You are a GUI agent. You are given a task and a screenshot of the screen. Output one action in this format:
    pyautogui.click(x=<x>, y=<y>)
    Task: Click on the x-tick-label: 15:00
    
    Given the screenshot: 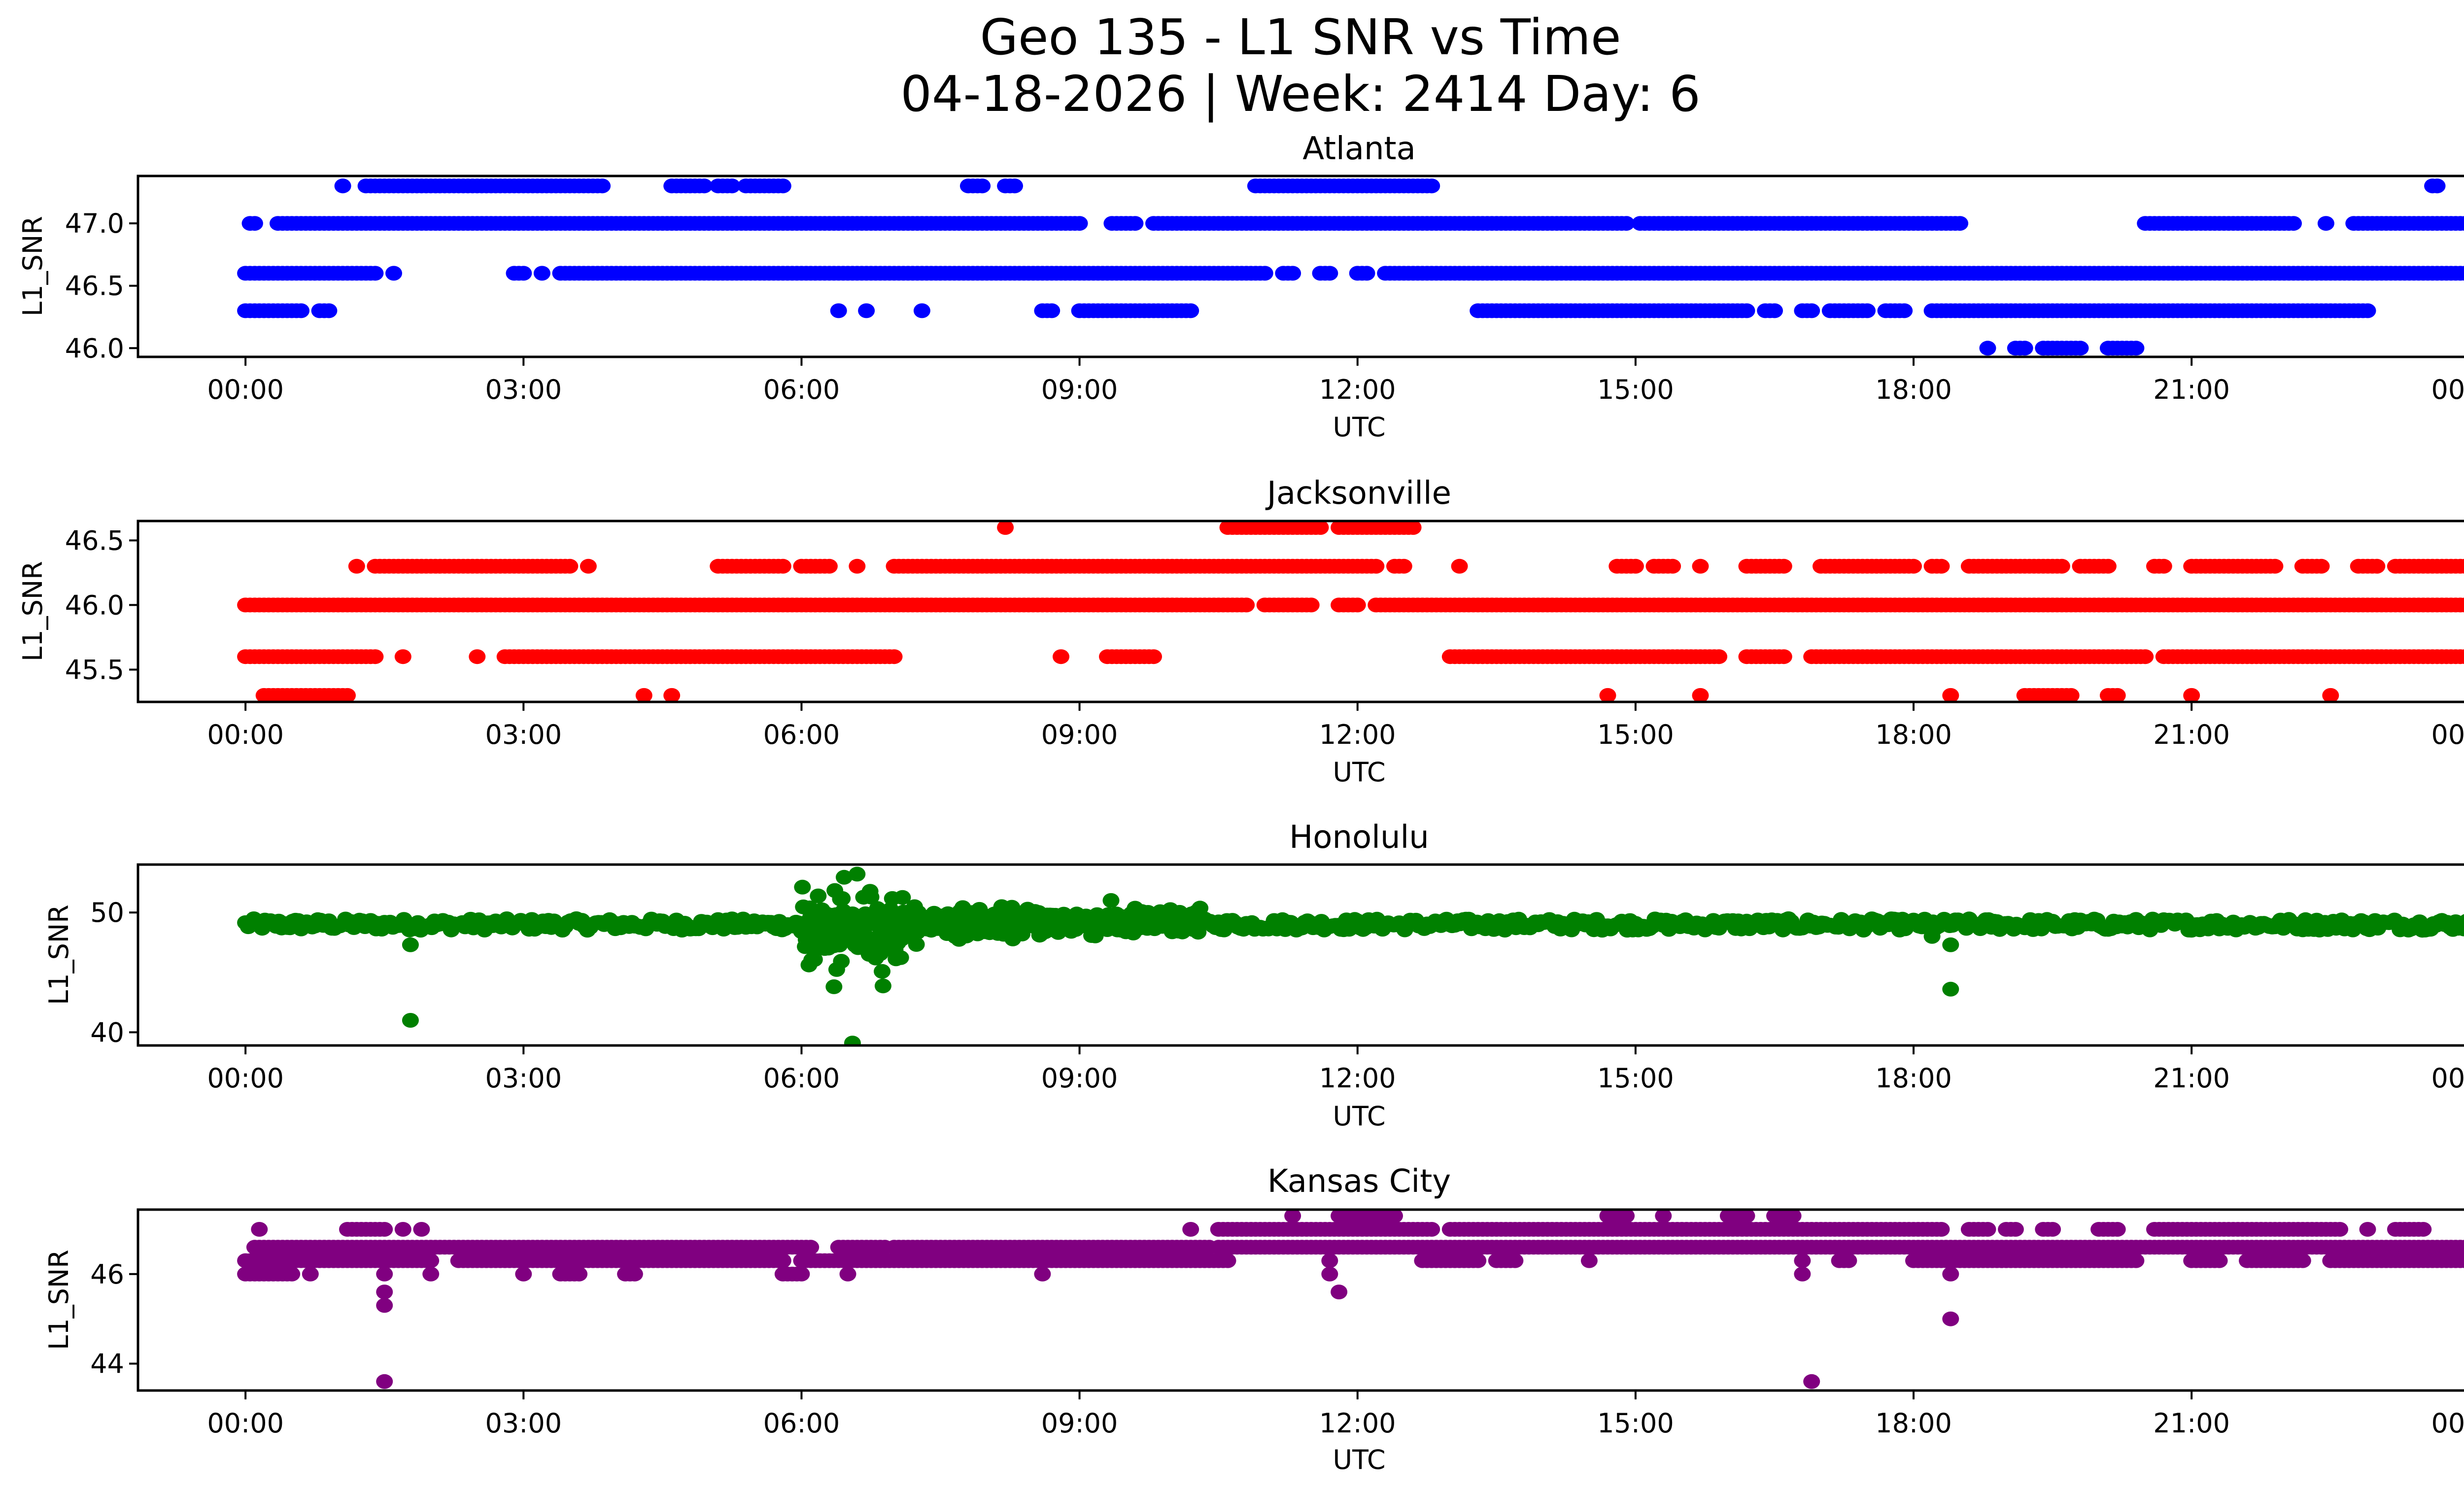 What is the action you would take?
    pyautogui.click(x=1635, y=389)
    